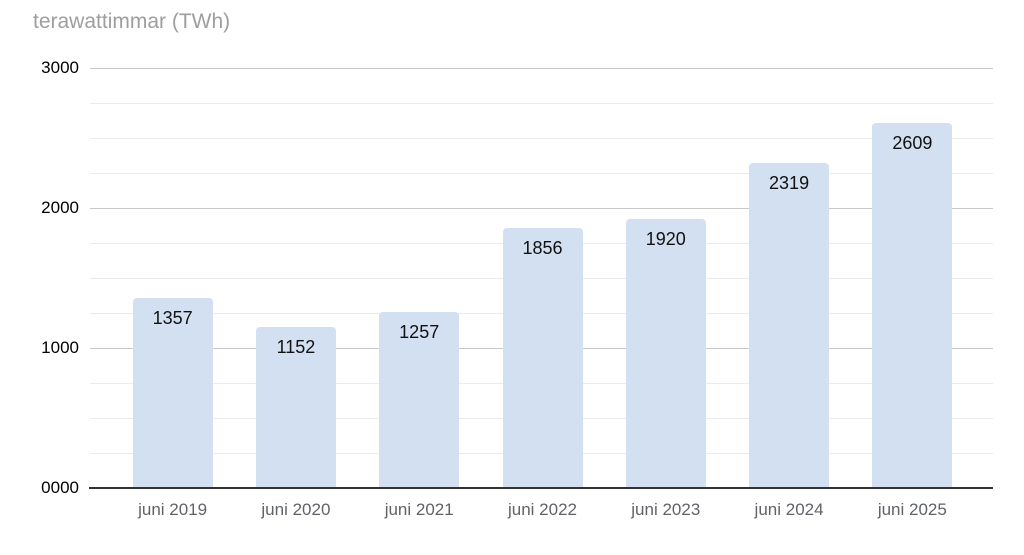  I want to click on bar-value-label: 1257, so click(419, 332).